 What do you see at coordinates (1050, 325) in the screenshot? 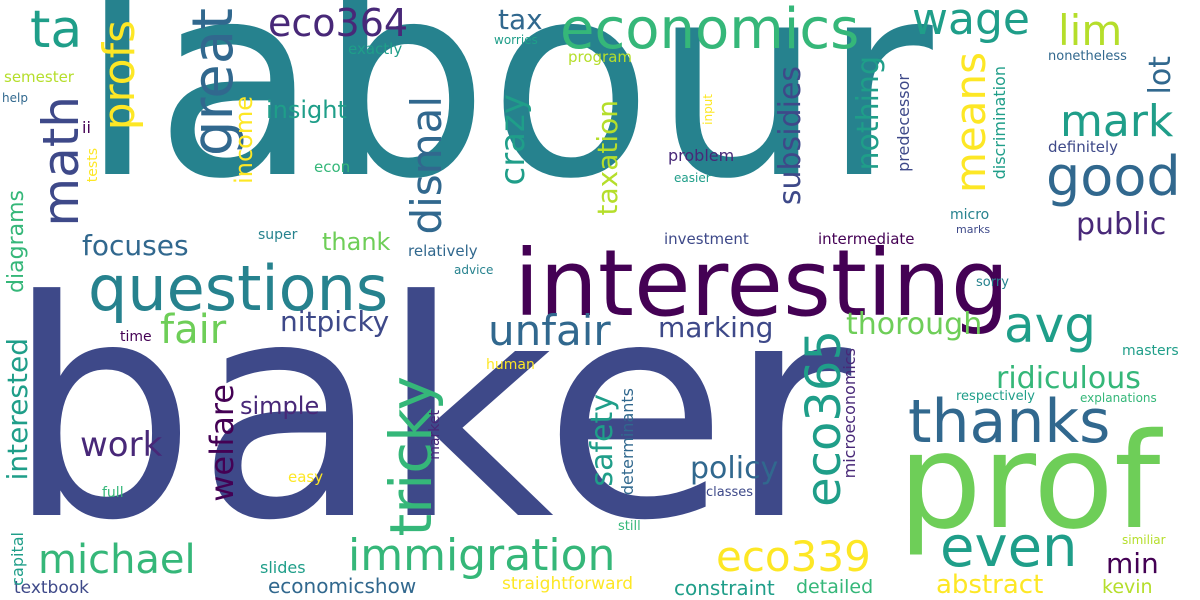
I see `word-avg: avg` at bounding box center [1050, 325].